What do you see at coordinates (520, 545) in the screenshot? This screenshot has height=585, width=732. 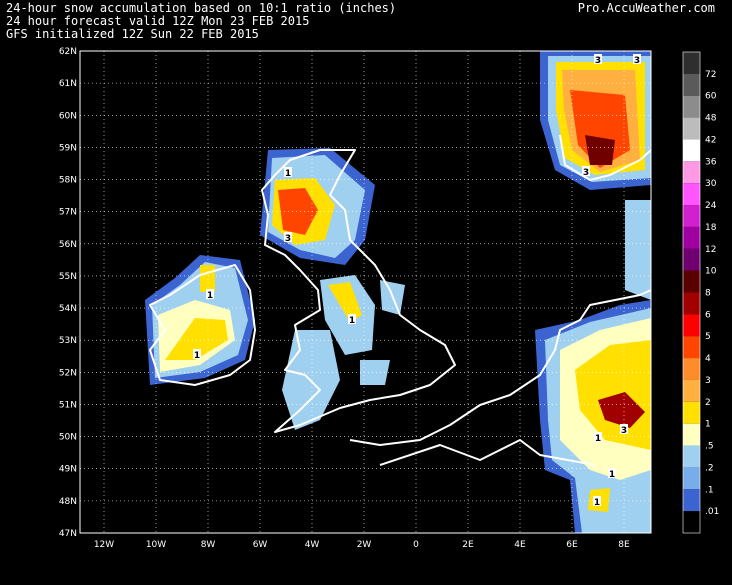 I see `lon-label: 4E` at bounding box center [520, 545].